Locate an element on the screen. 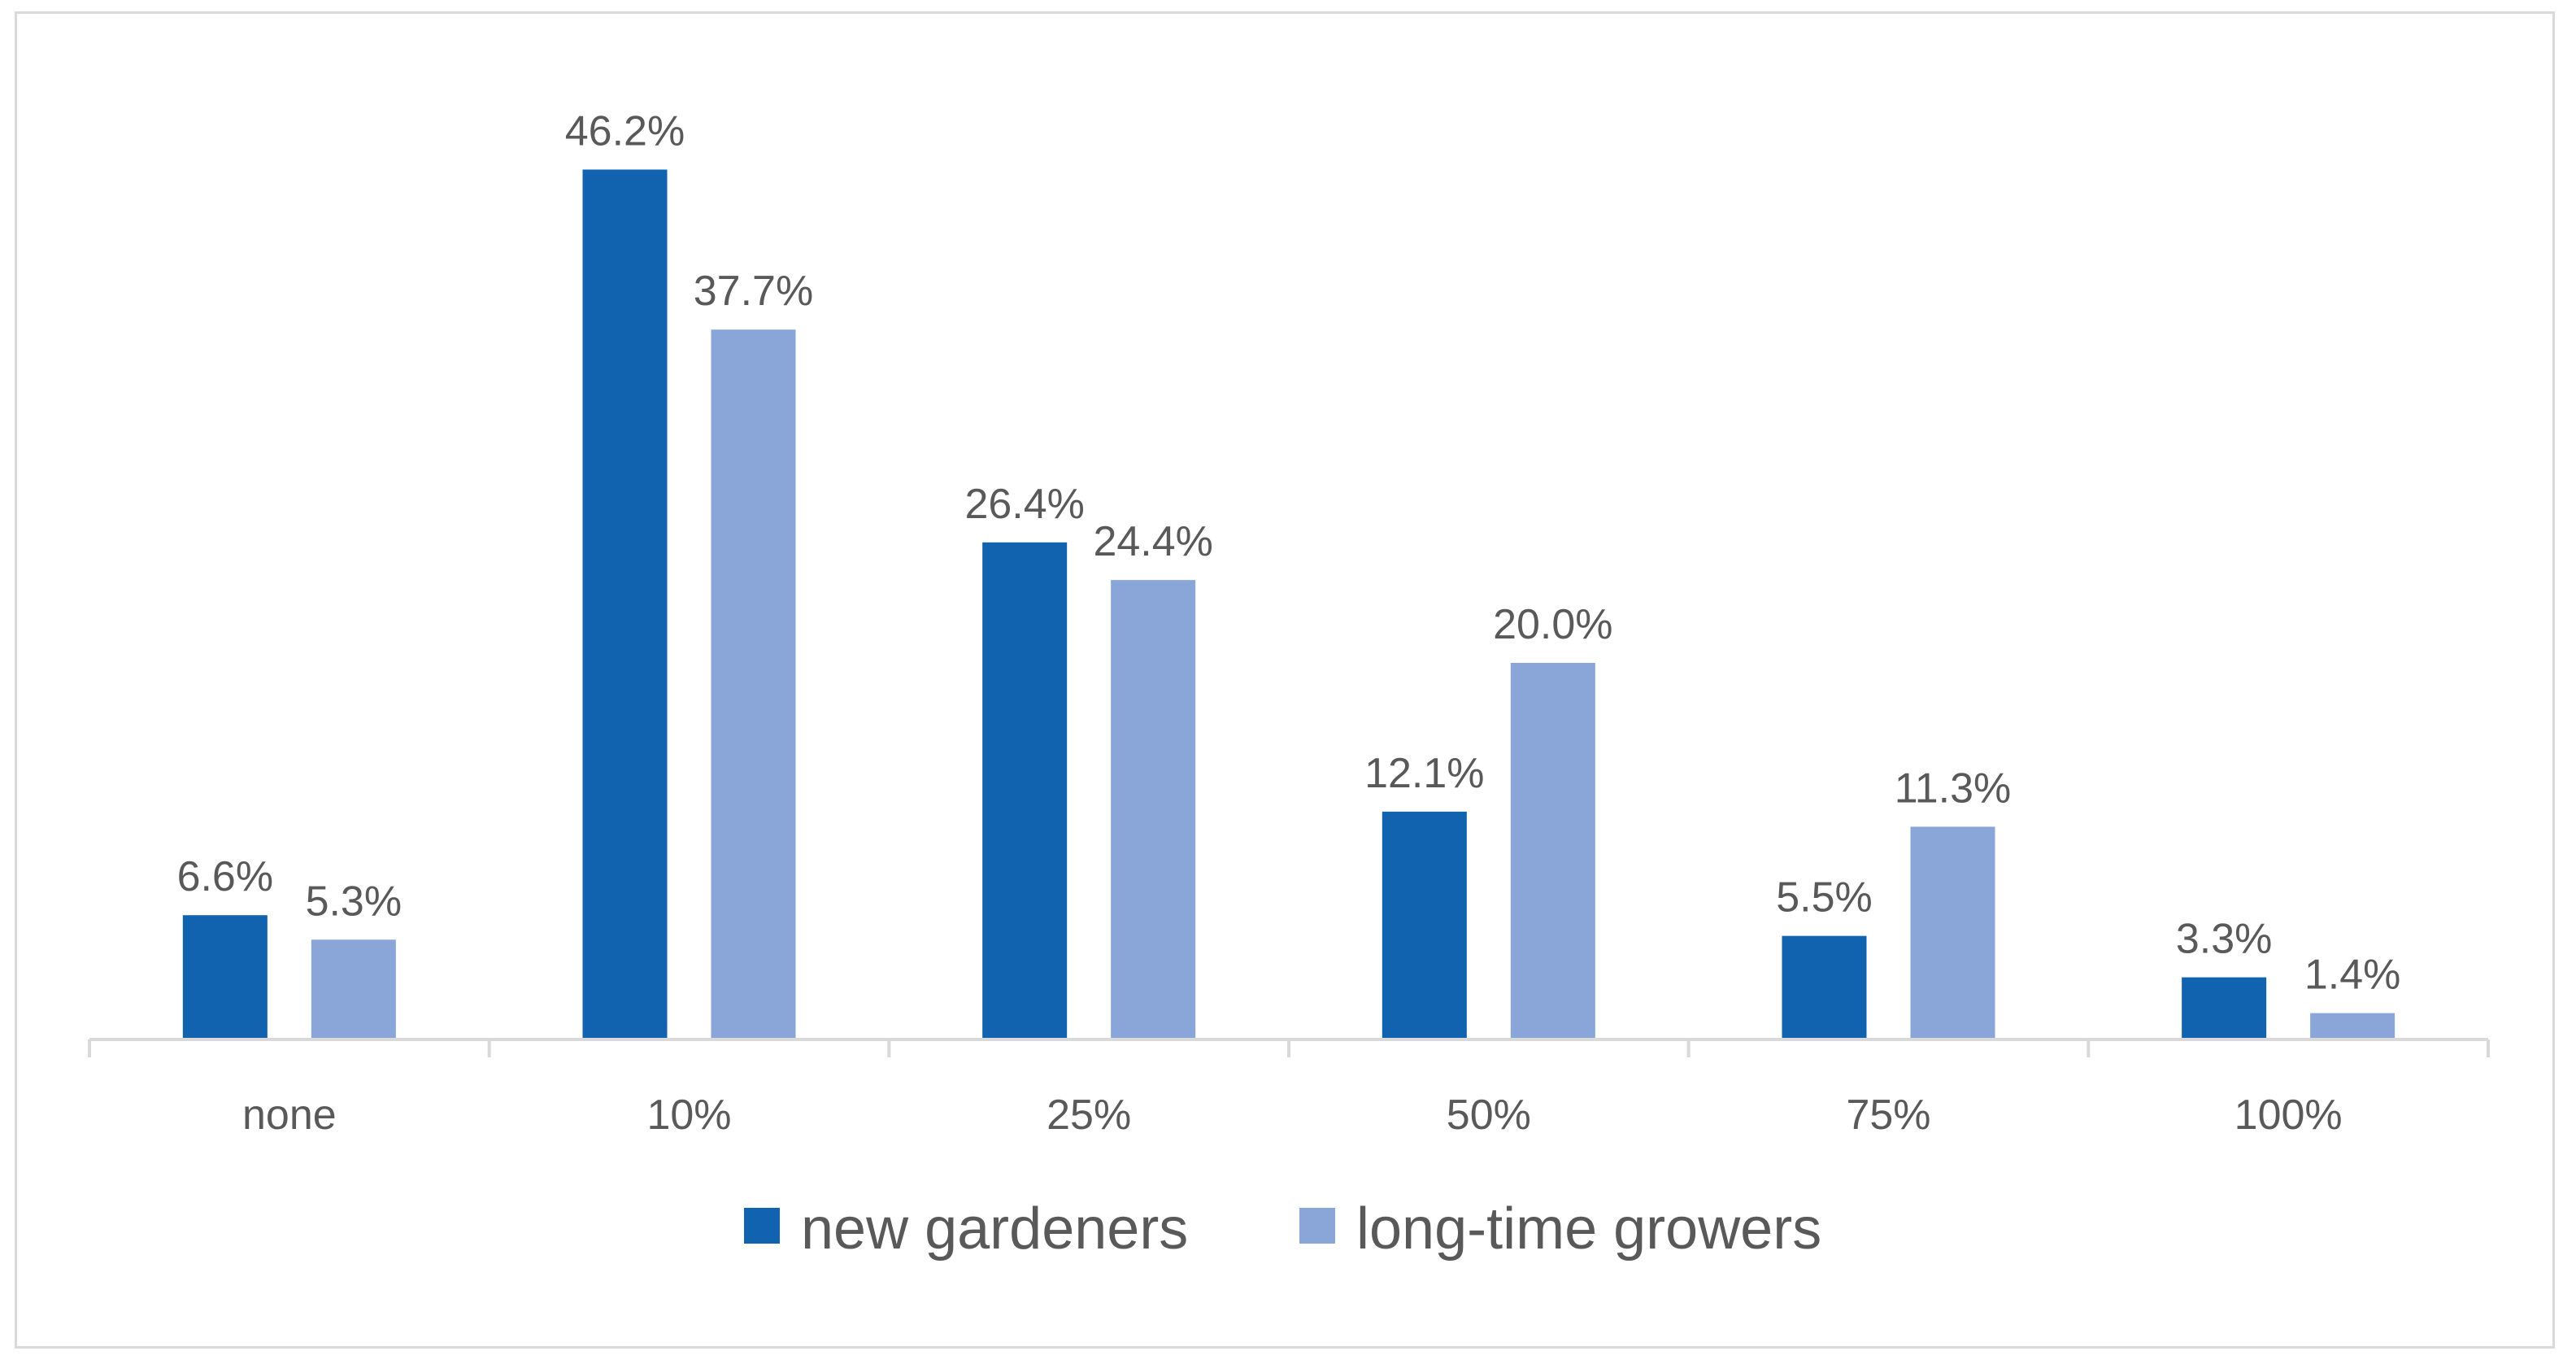 This screenshot has height=1364, width=2576. data-label: 3.3% is located at coordinates (2225, 940).